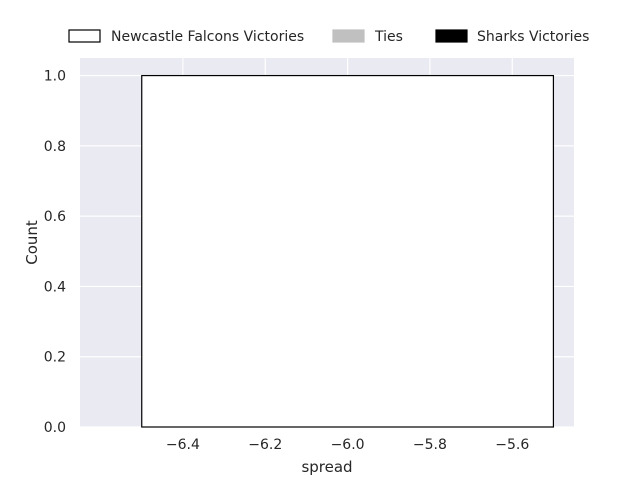  I want to click on legend-label: Sharks Victories, so click(533, 37).